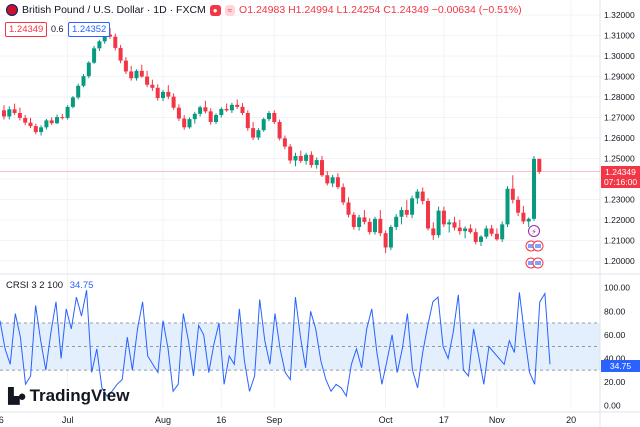 The width and height of the screenshot is (640, 427). What do you see at coordinates (68, 420) in the screenshot?
I see `time-tick-label: Jul` at bounding box center [68, 420].